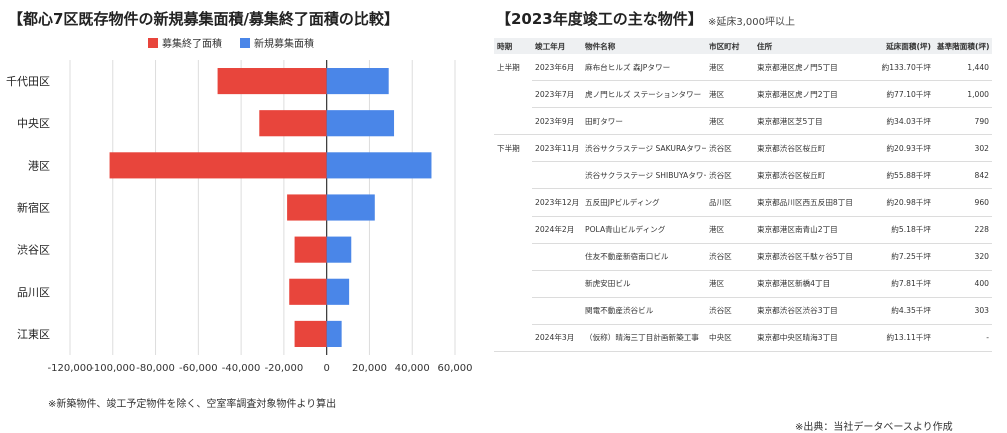  What do you see at coordinates (508, 149) in the screenshot?
I see `table-cell-period: 下半期` at bounding box center [508, 149].